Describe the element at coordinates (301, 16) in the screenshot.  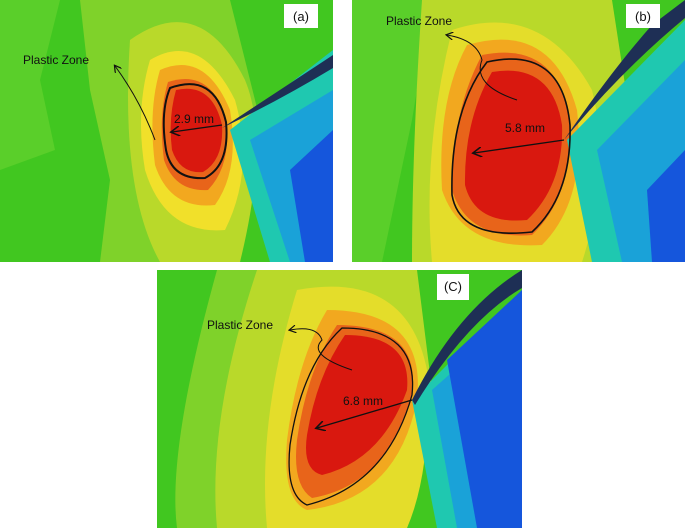
I see `panel-label: (a)` at that location.